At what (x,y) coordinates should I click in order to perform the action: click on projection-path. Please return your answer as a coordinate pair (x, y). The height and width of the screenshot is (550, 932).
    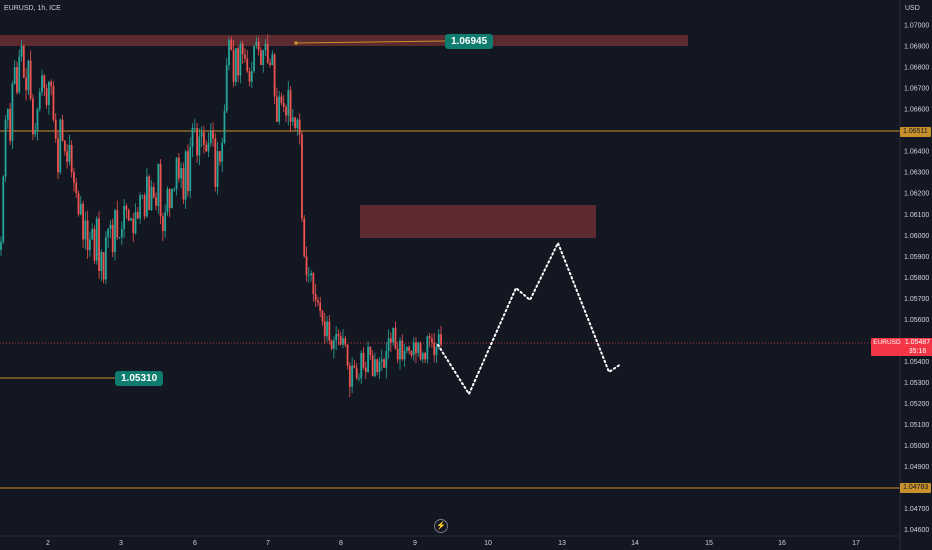
    Looking at the image, I should click on (529, 318).